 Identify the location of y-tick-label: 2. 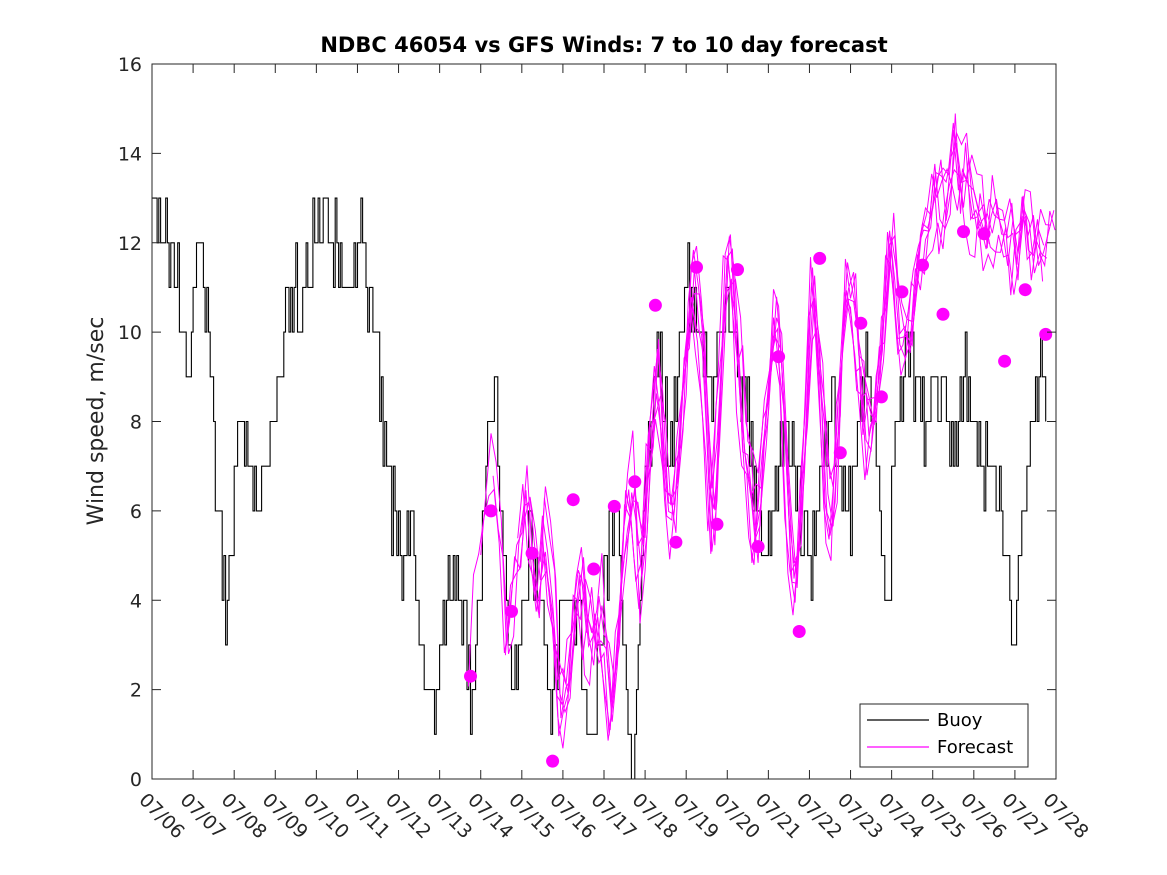
(136, 691).